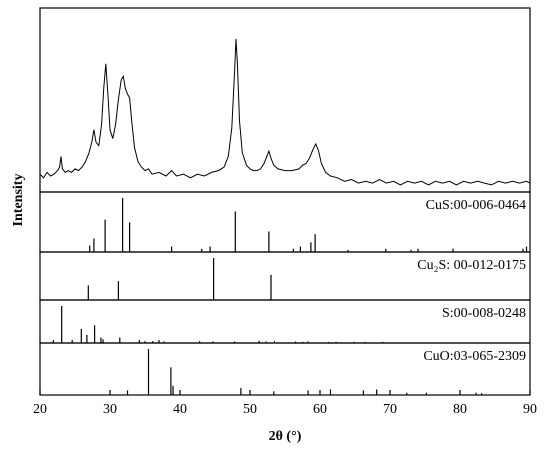 This screenshot has width=550, height=459. Describe the element at coordinates (460, 409) in the screenshot. I see `x-tick-label: 80` at that location.